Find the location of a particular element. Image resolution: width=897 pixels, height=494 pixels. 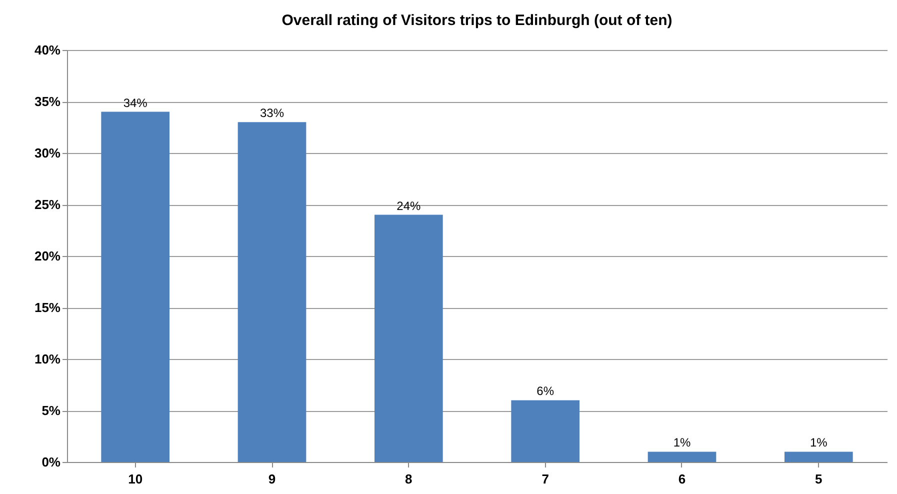

y-tick-label: 40% is located at coordinates (47, 50).